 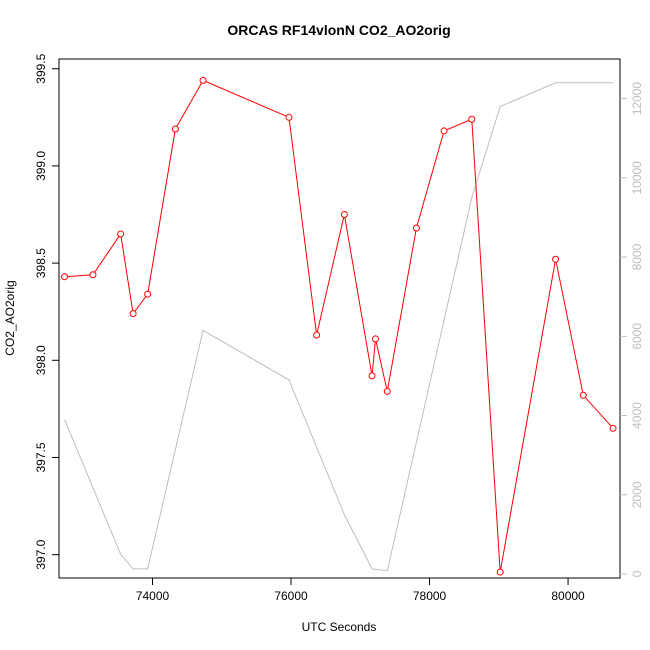 What do you see at coordinates (637, 494) in the screenshot?
I see `y2-tick-label: 2000` at bounding box center [637, 494].